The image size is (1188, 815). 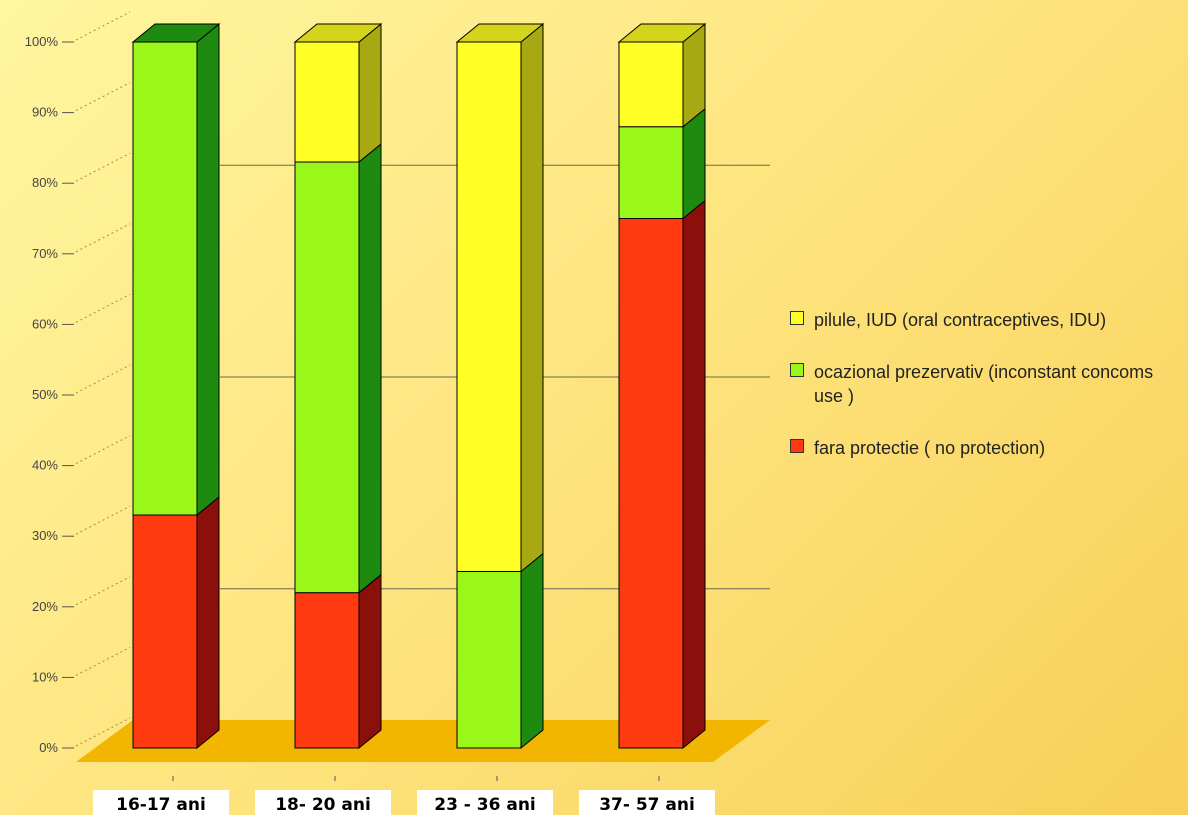 I want to click on y-tick-label: 20%, so click(x=45, y=606).